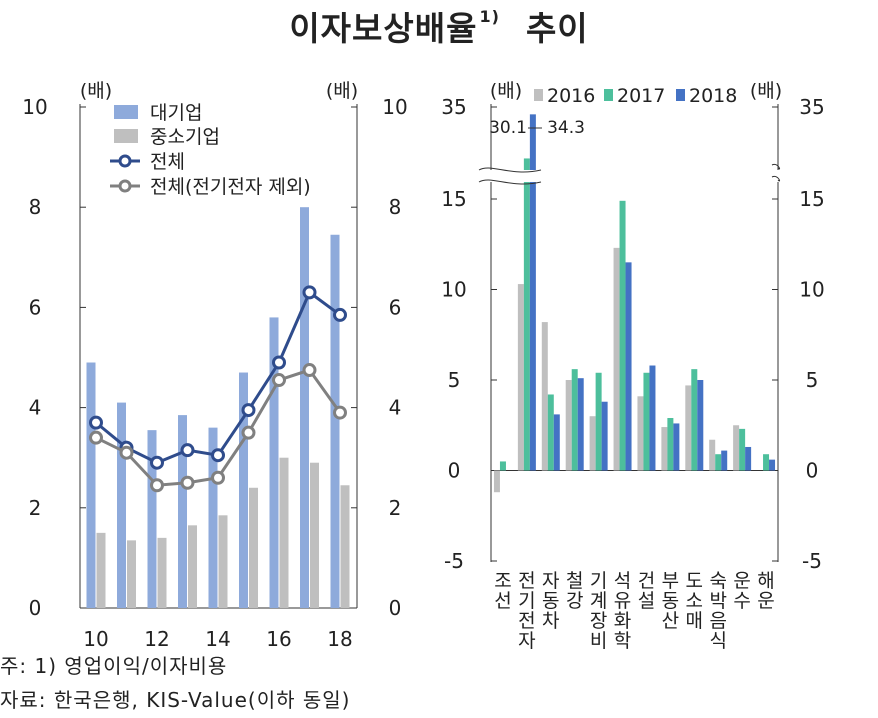 This screenshot has width=878, height=718. What do you see at coordinates (741, 601) in the screenshot?
I see `category-label: 수` at bounding box center [741, 601].